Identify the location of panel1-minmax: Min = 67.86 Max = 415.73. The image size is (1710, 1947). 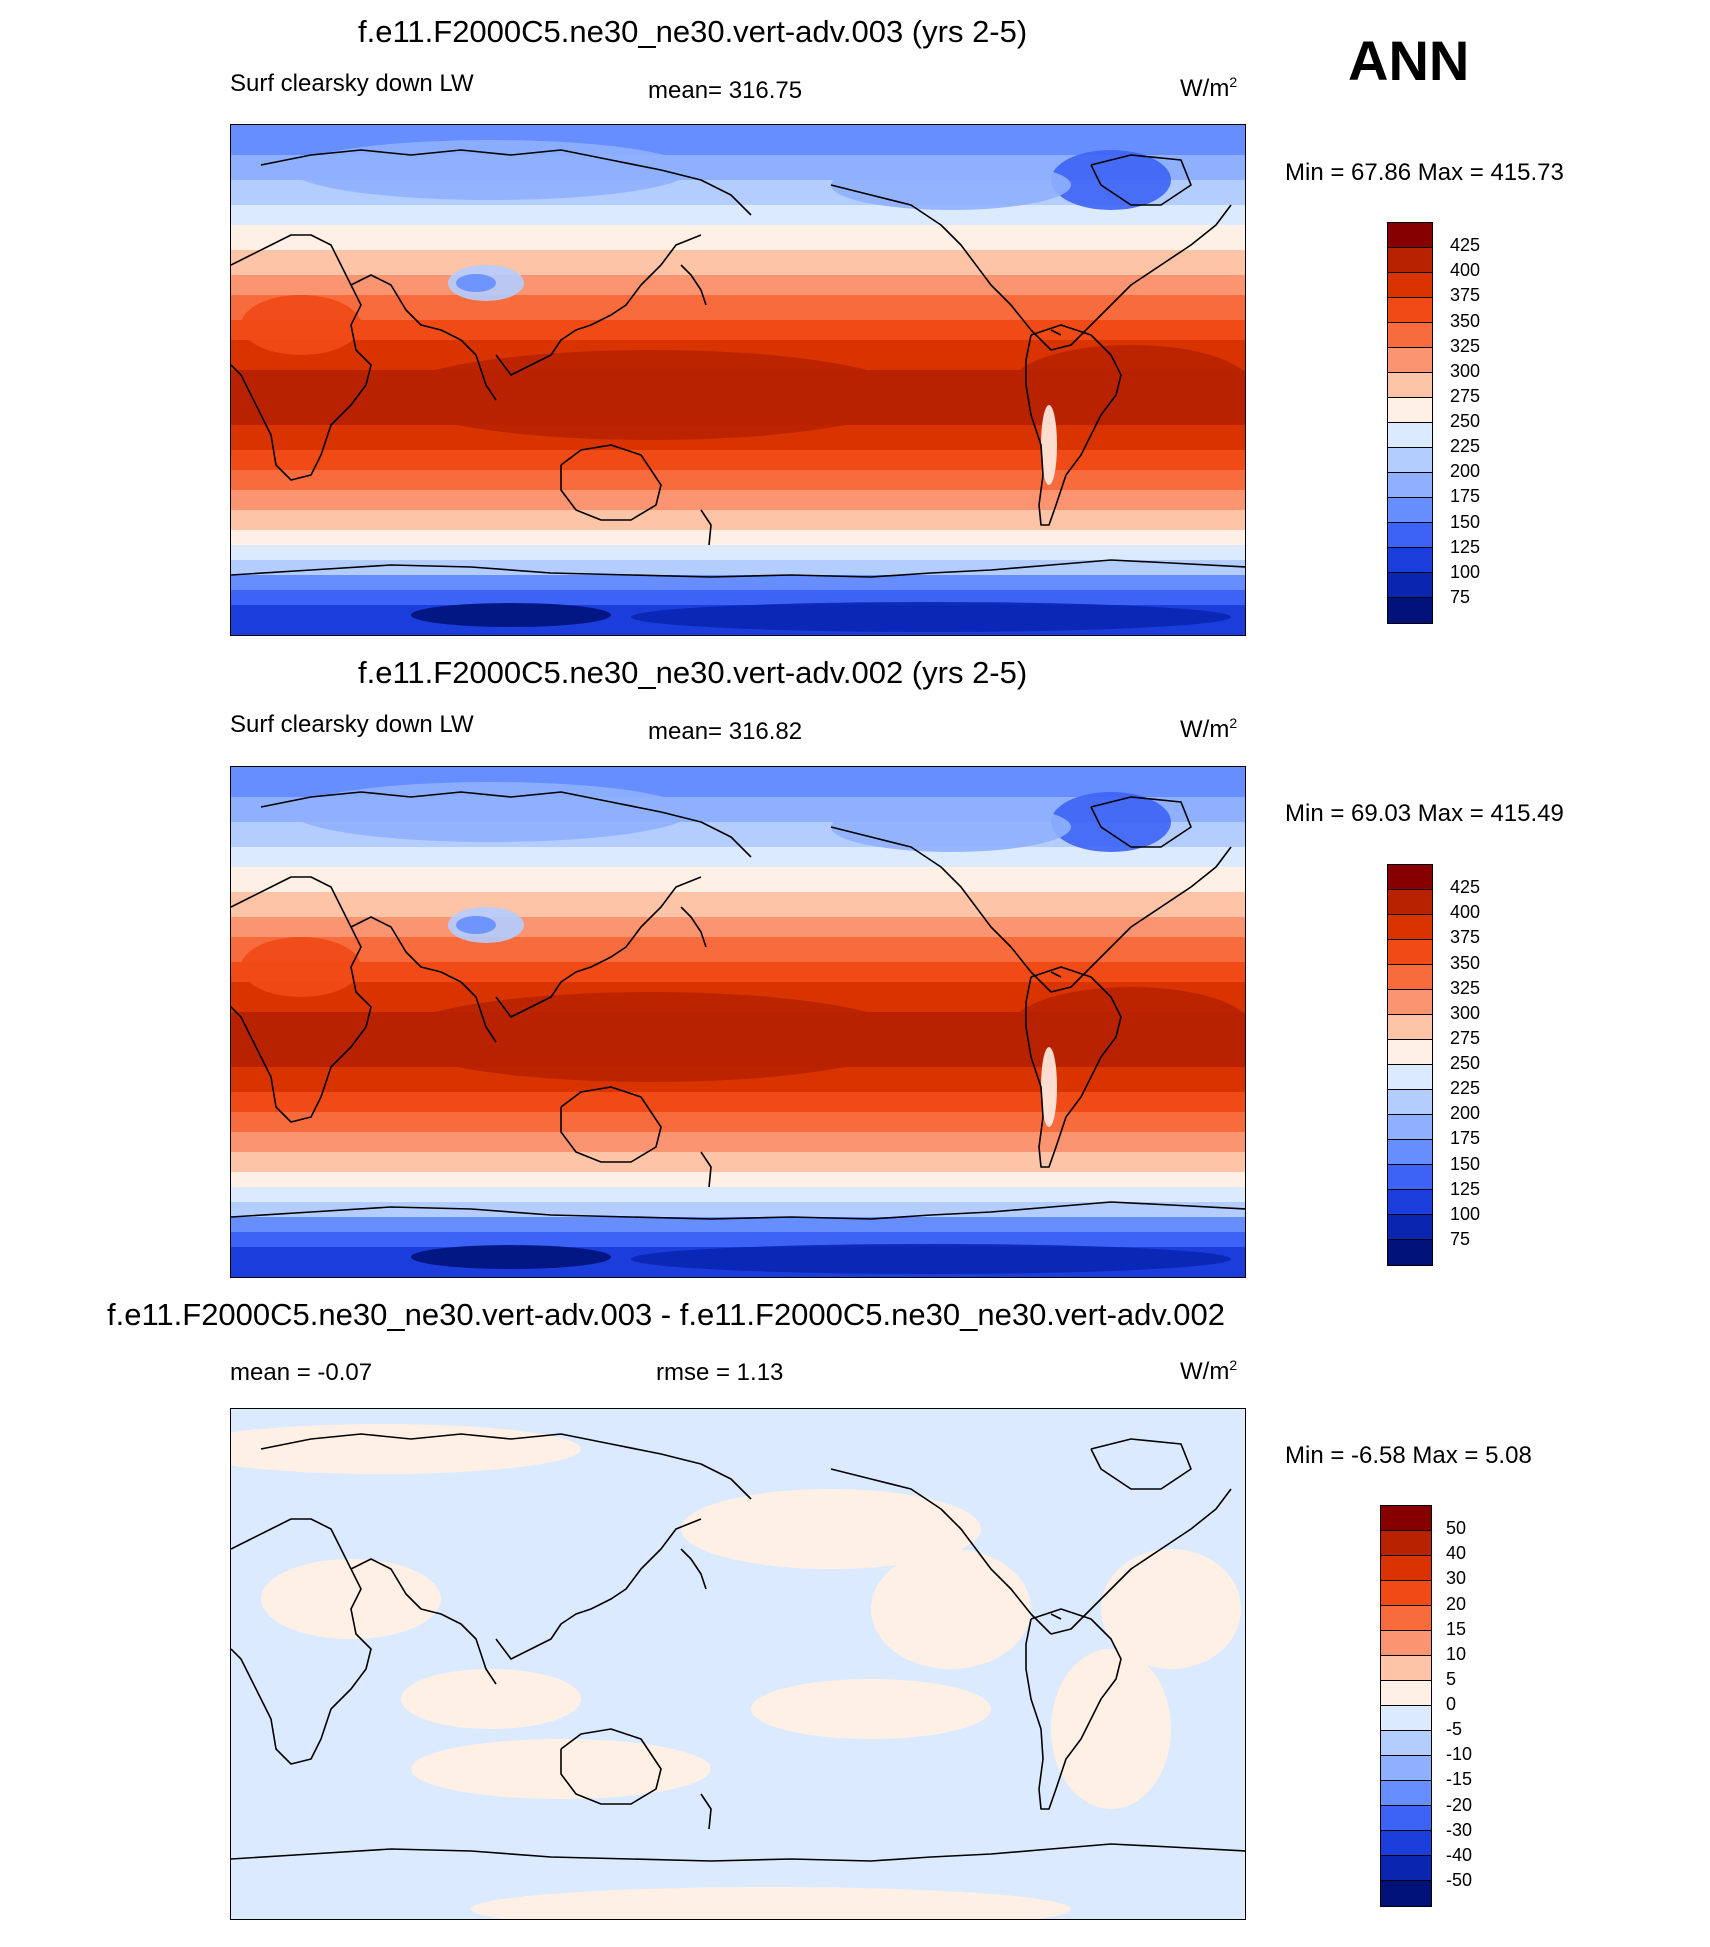
(1424, 172).